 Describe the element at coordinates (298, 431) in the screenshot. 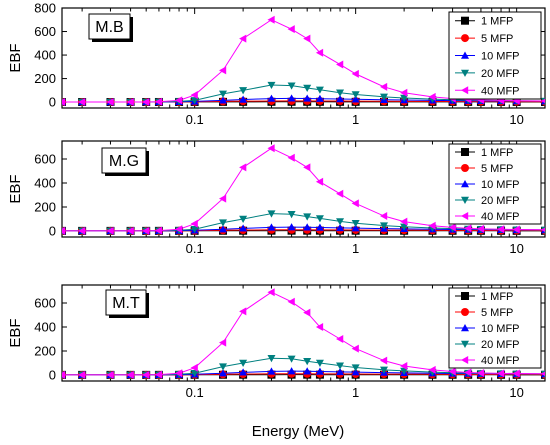

I see `x-axis-title: Energy (MeV)` at that location.